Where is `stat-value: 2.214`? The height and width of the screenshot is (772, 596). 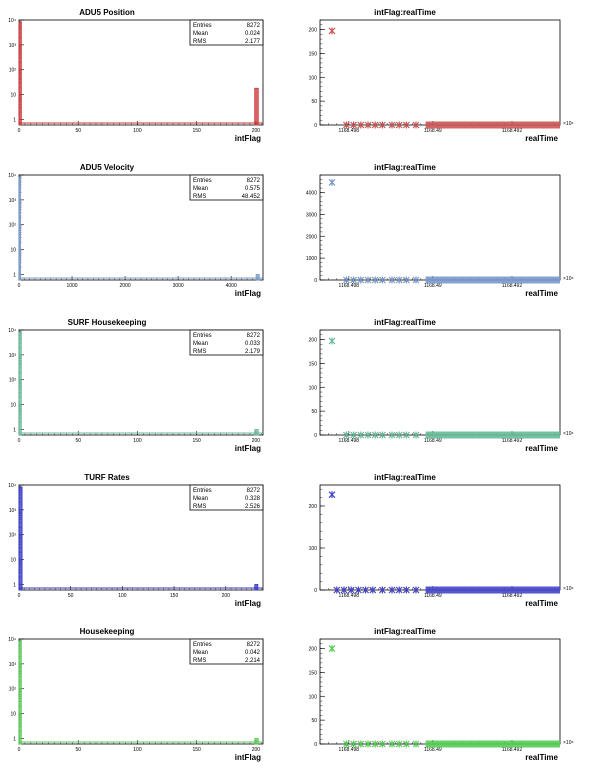
stat-value: 2.214 is located at coordinates (253, 661).